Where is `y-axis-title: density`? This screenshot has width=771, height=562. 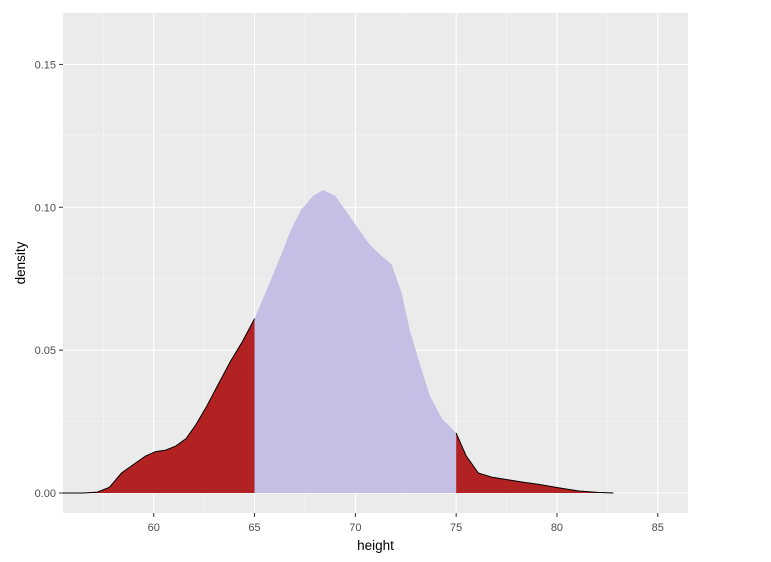
y-axis-title: density is located at coordinates (20, 262).